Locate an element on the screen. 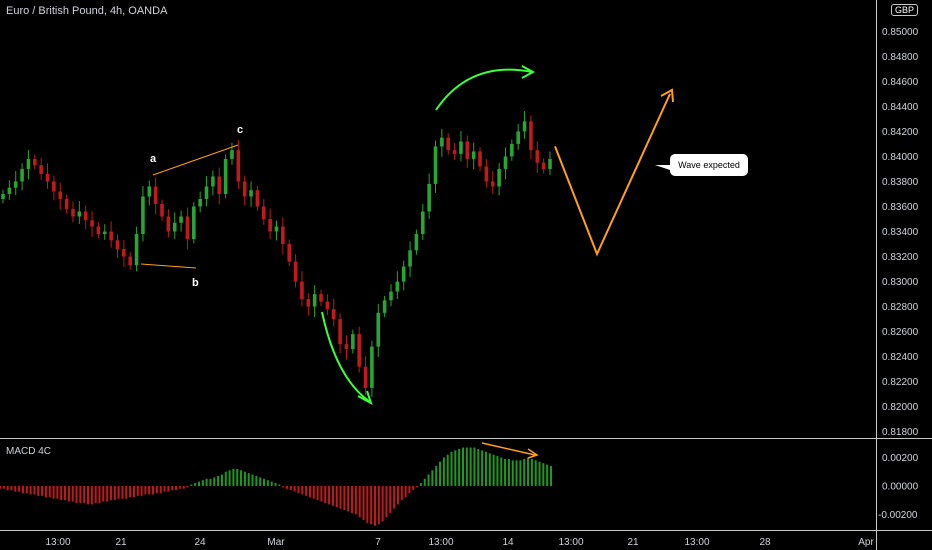  price-tick-label: 0.82600 is located at coordinates (900, 332).